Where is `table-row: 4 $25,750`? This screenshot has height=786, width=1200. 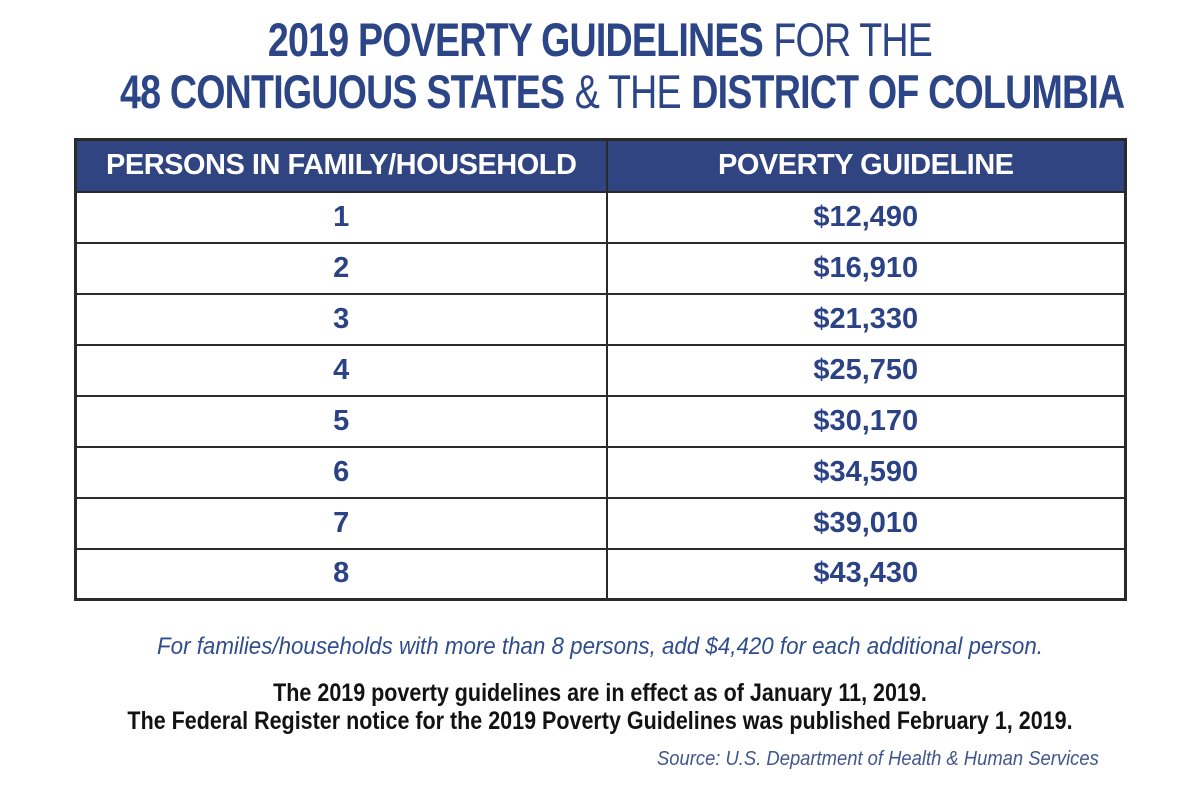
table-row: 4 $25,750 is located at coordinates (600, 370).